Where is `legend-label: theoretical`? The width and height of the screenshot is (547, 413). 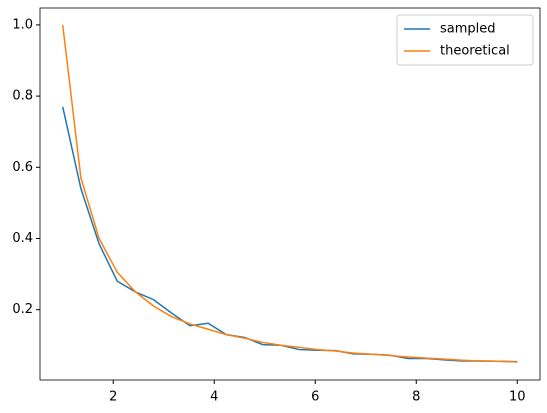 legend-label: theoretical is located at coordinates (475, 51).